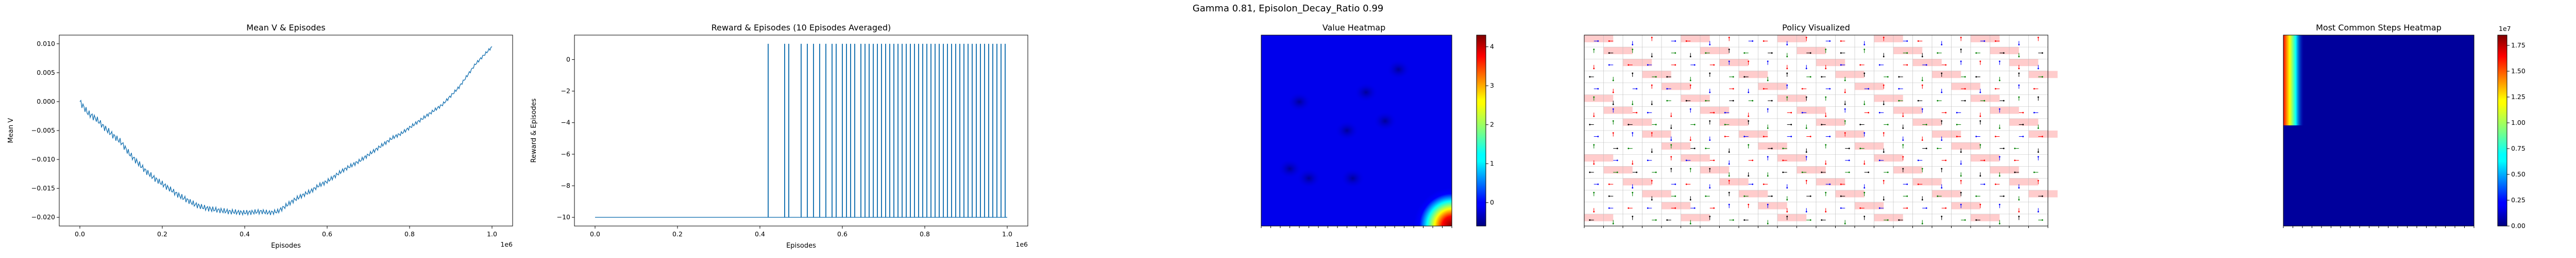  What do you see at coordinates (801, 28) in the screenshot?
I see `reward-title: Reward & Episodes (10 Episodes Averaged)` at bounding box center [801, 28].